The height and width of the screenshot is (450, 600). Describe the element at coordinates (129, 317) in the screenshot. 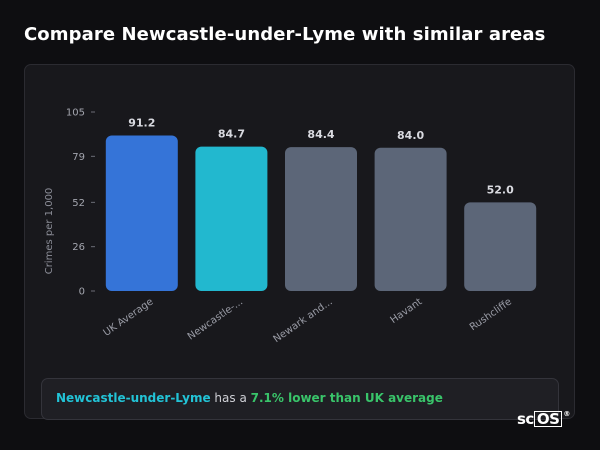

I see `x-category-label: UK Average` at that location.